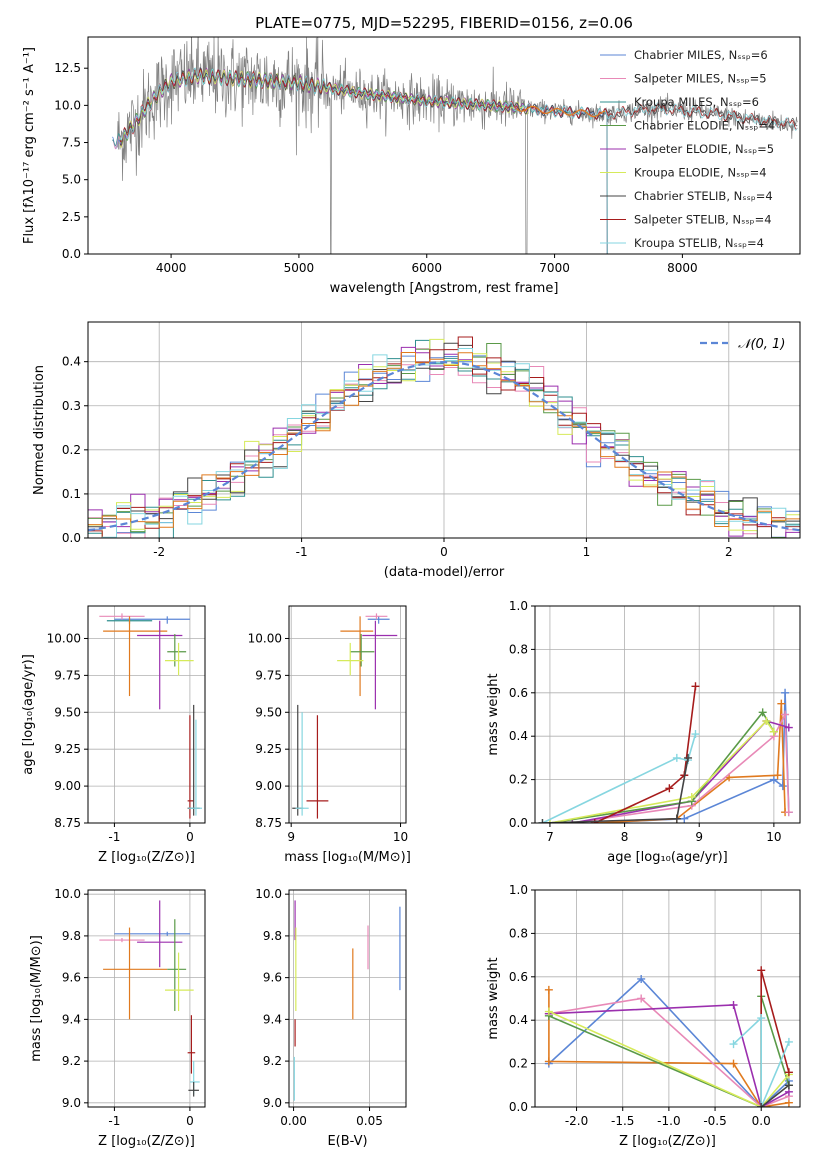  What do you see at coordinates (293, 1121) in the screenshot?
I see `x-tick-label: 0.00` at bounding box center [293, 1121].